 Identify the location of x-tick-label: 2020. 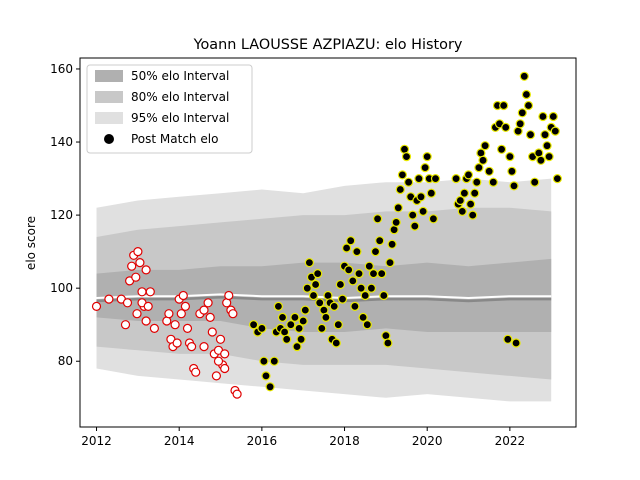
(427, 441).